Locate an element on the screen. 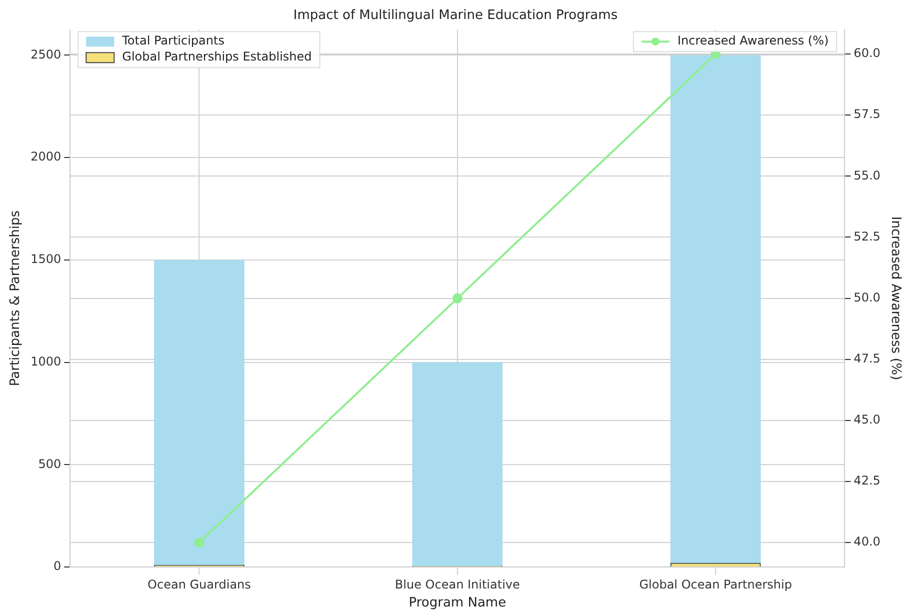  y2-tick-label: 52.5 is located at coordinates (867, 236).